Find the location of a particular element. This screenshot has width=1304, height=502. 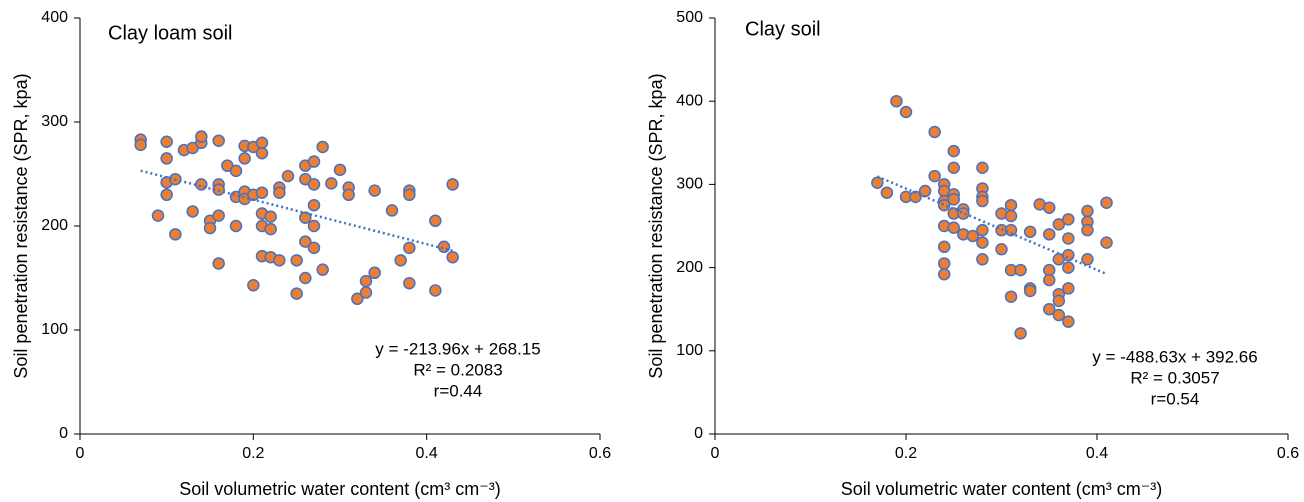

x-axis-title: Soil volumetric water content (cm³ cm⁻³) is located at coordinates (1002, 489).